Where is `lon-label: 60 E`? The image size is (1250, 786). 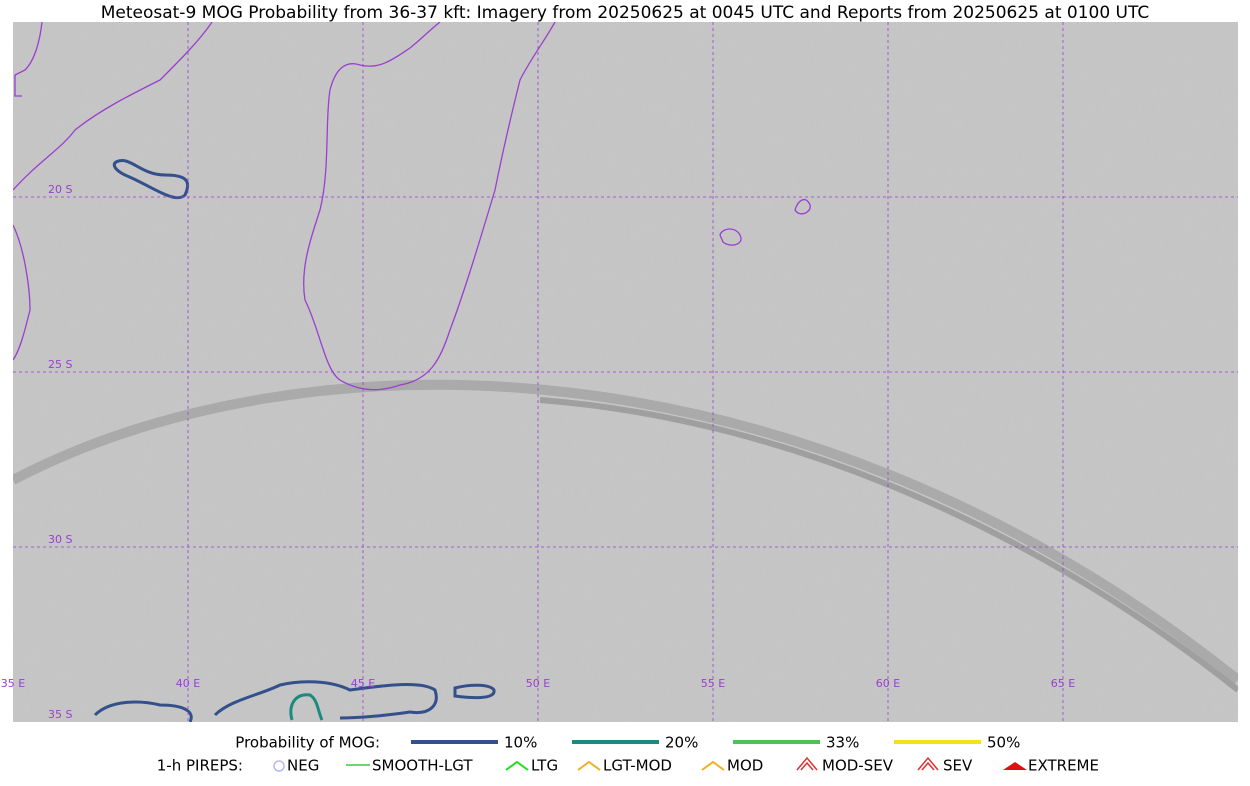 lon-label: 60 E is located at coordinates (888, 683).